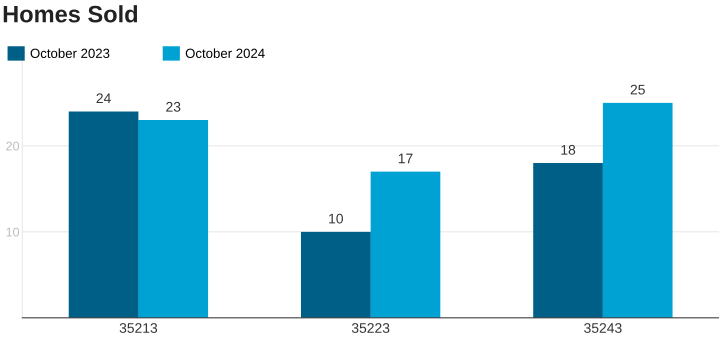  I want to click on legend-label: October 2023, so click(70, 53).